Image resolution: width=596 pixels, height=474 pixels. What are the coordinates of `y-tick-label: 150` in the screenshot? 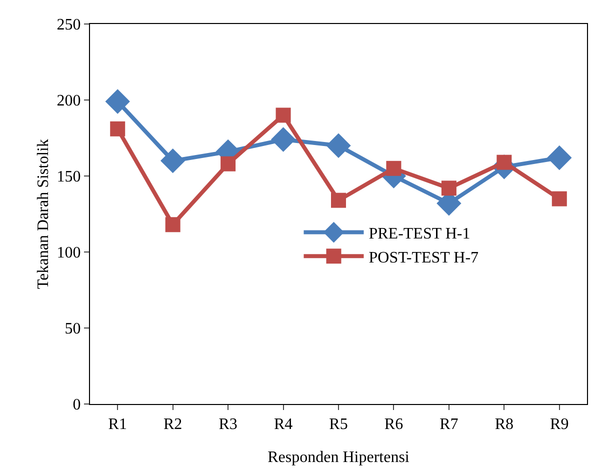 It's located at (68, 177).